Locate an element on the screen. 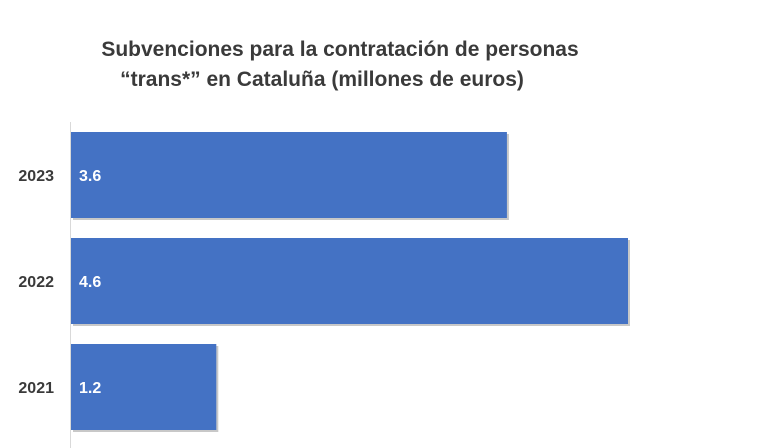  chart-title-line-2: “trans*” en Cataluña (millones de euros) is located at coordinates (322, 79).